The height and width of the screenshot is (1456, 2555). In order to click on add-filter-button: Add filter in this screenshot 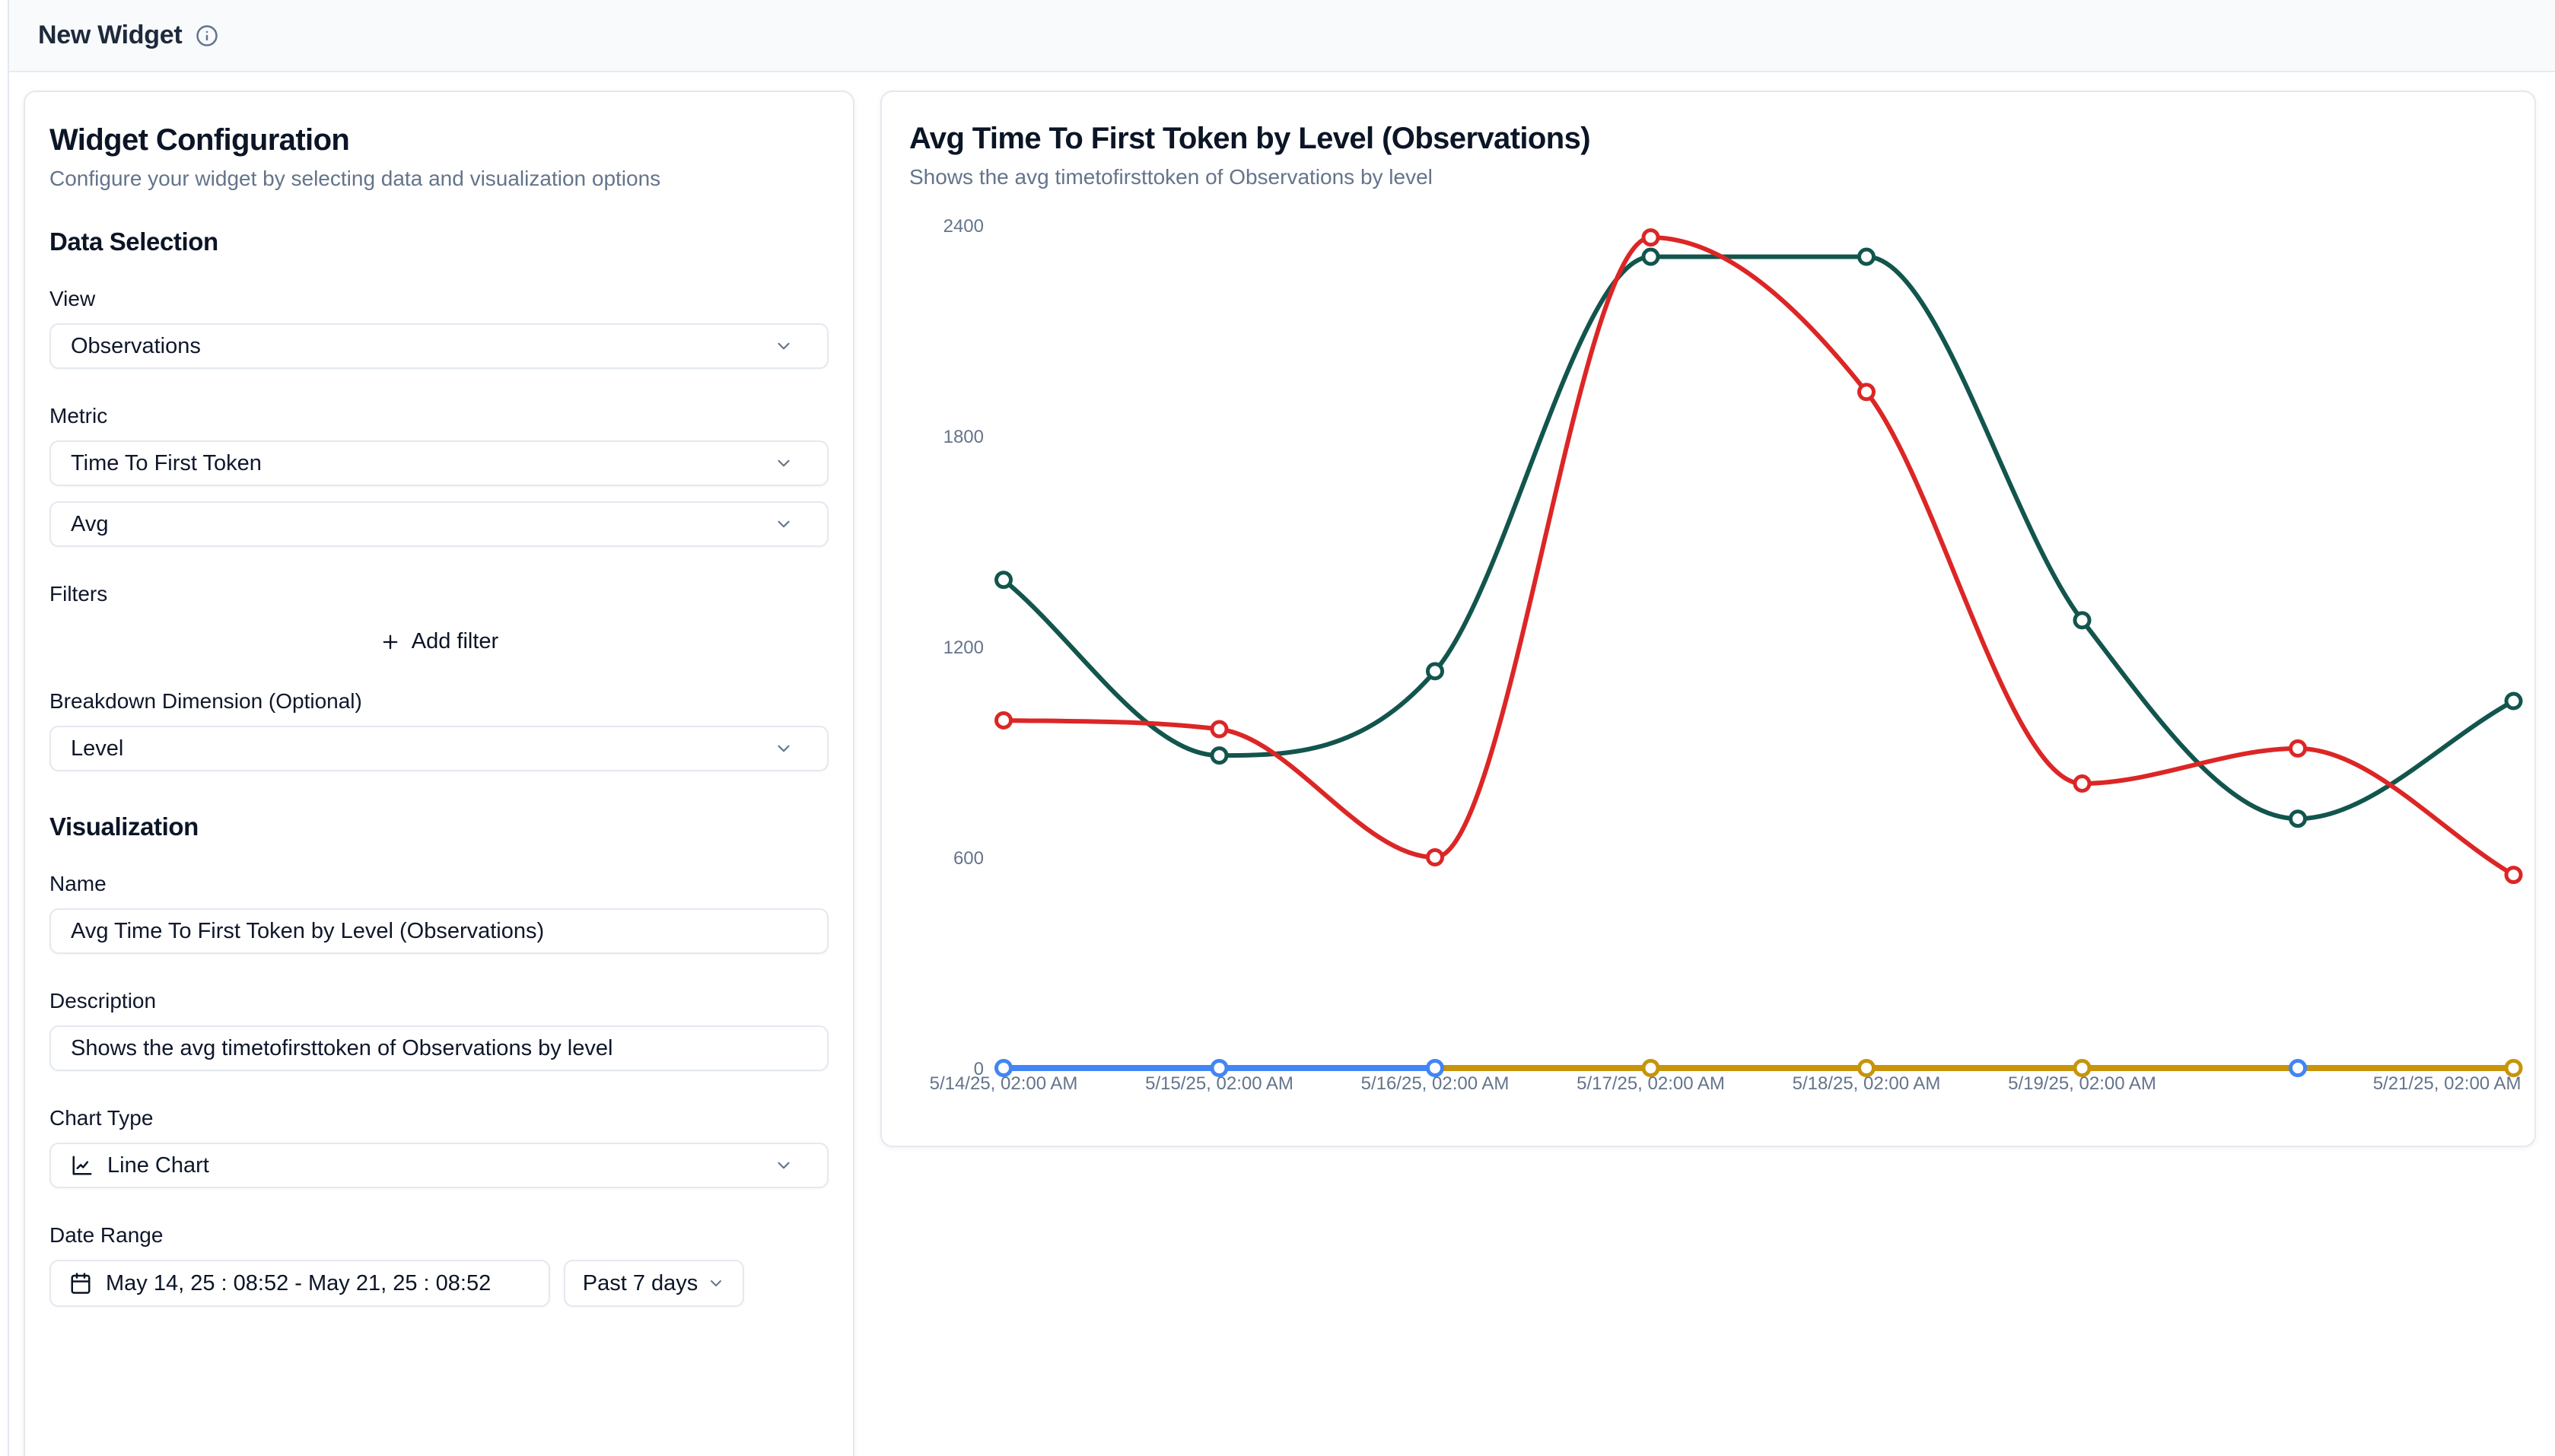, I will do `click(439, 641)`.